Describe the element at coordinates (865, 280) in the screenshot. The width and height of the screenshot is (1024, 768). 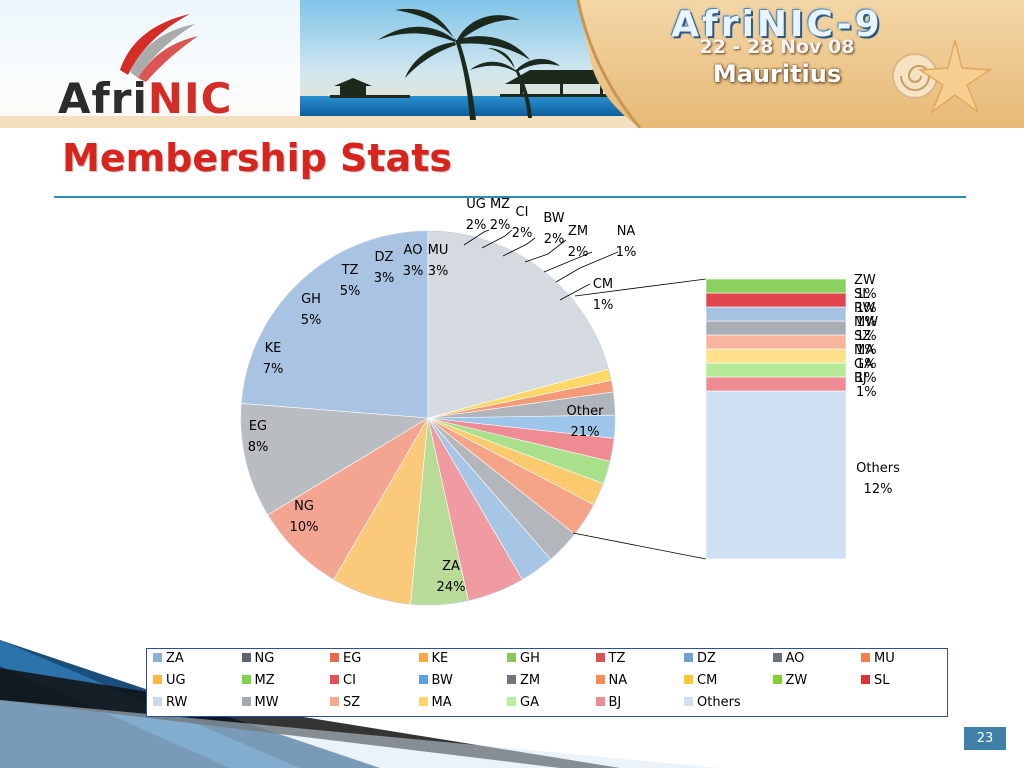
I see `bar-label-zw: ZW` at that location.